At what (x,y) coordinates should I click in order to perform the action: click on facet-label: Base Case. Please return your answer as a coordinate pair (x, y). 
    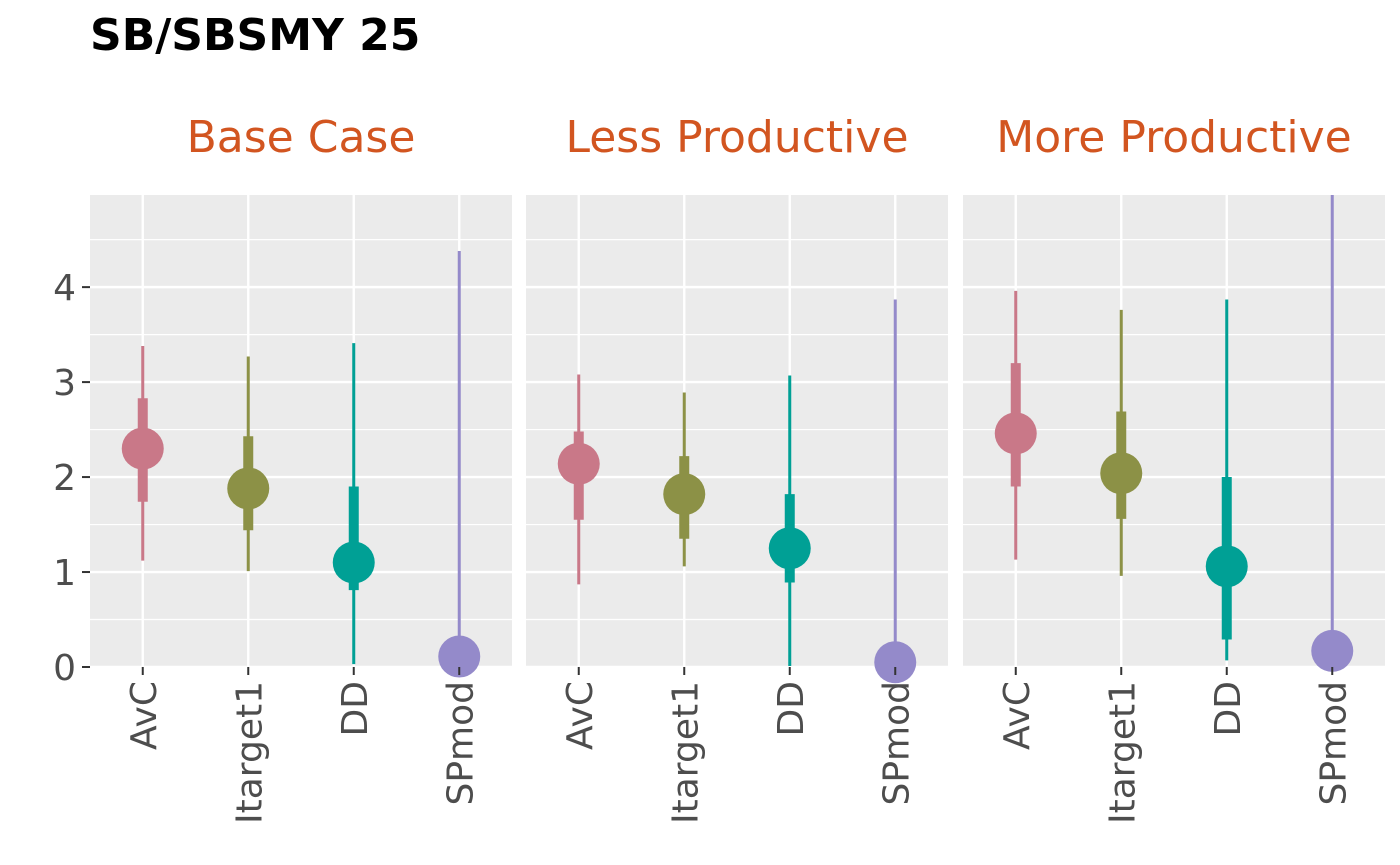
    Looking at the image, I should click on (301, 137).